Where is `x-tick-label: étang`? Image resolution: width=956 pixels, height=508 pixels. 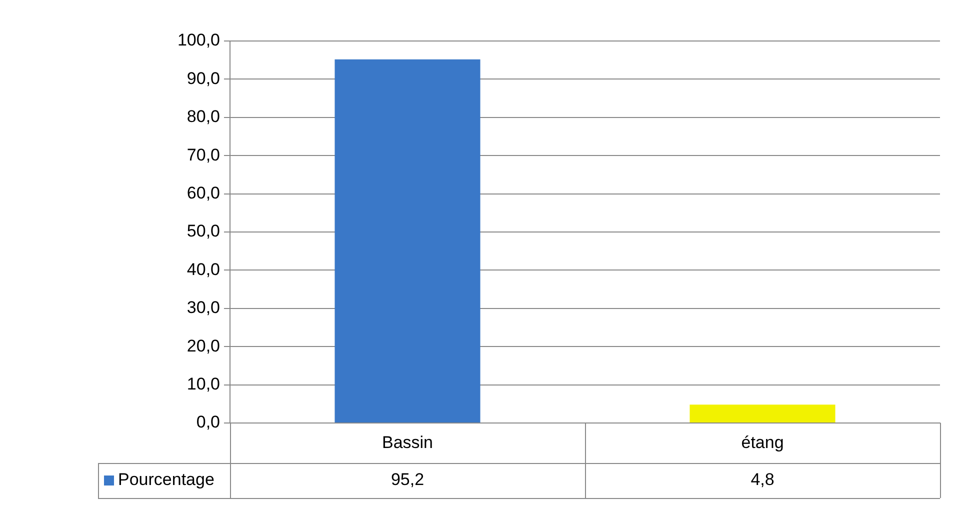 x-tick-label: étang is located at coordinates (762, 442).